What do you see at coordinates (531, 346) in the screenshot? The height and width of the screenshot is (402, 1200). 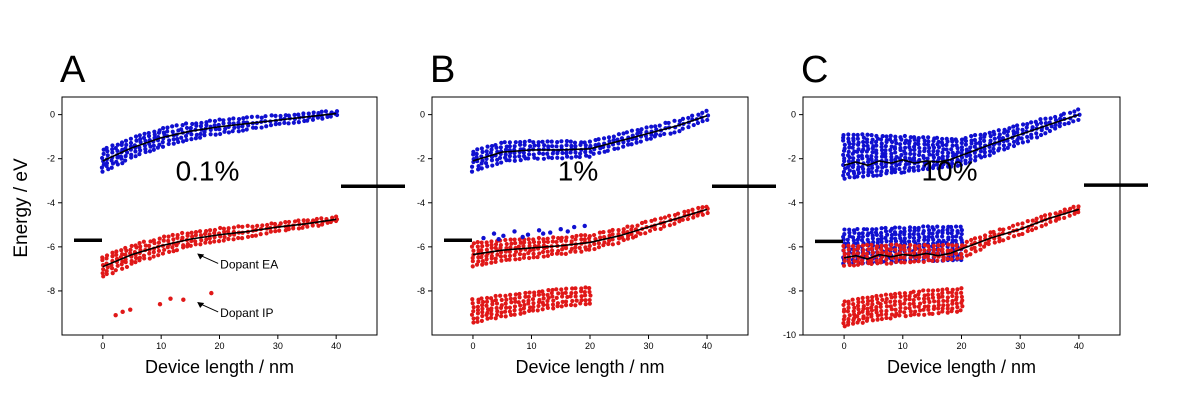 I see `x-tick-label: 10` at bounding box center [531, 346].